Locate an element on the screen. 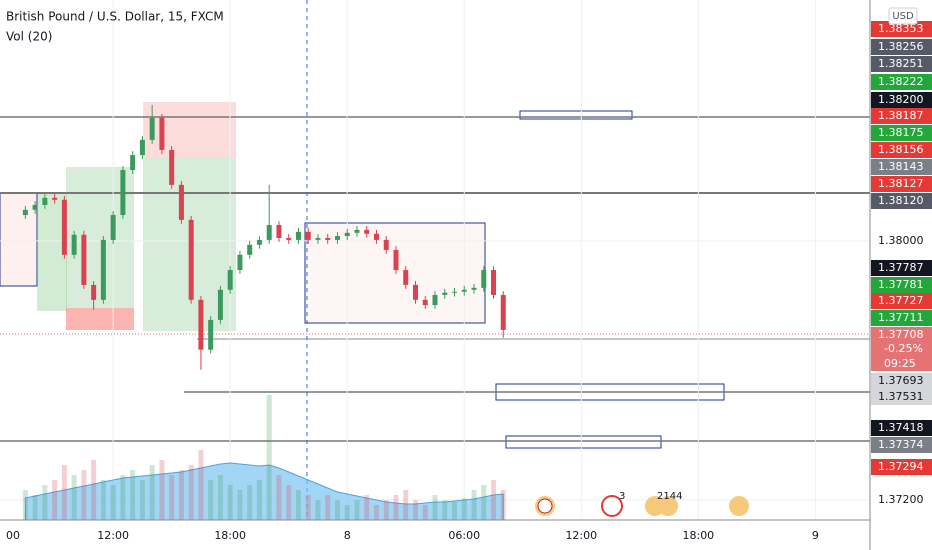 This screenshot has width=932, height=550. price-tag-label: 1.37531 is located at coordinates (901, 396).